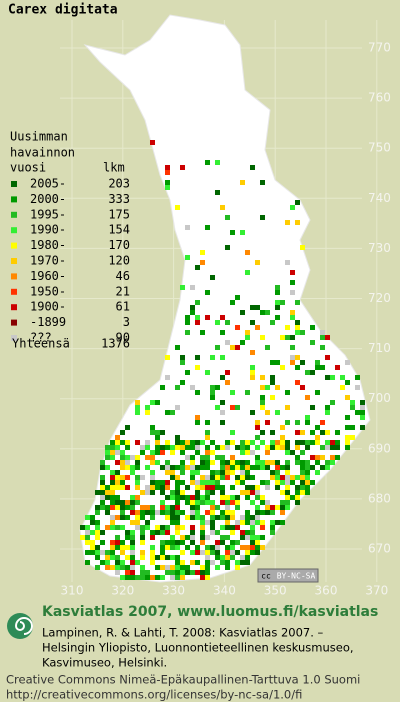  What do you see at coordinates (119, 245) in the screenshot?
I see `legend-count: 170` at bounding box center [119, 245].